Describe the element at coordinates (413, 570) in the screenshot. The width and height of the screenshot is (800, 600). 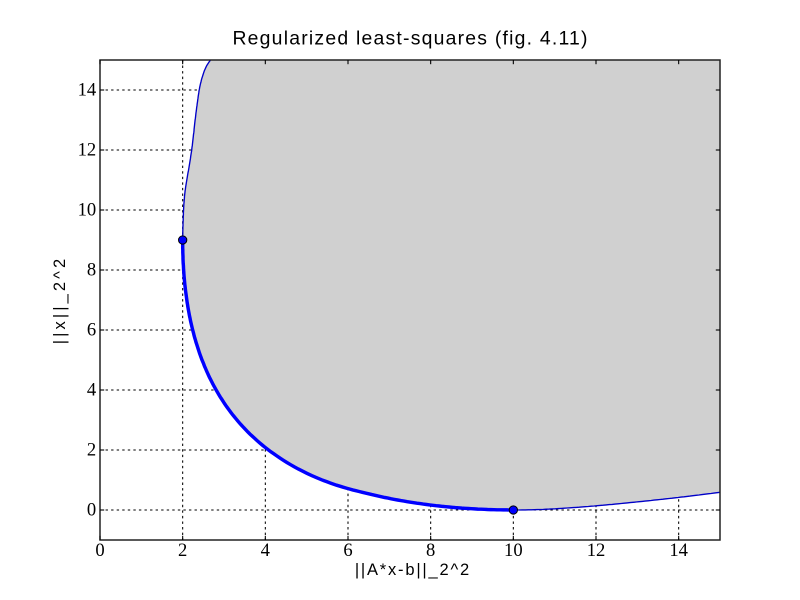
I see `svg-text: ||A*x-b||_2^2` at that location.